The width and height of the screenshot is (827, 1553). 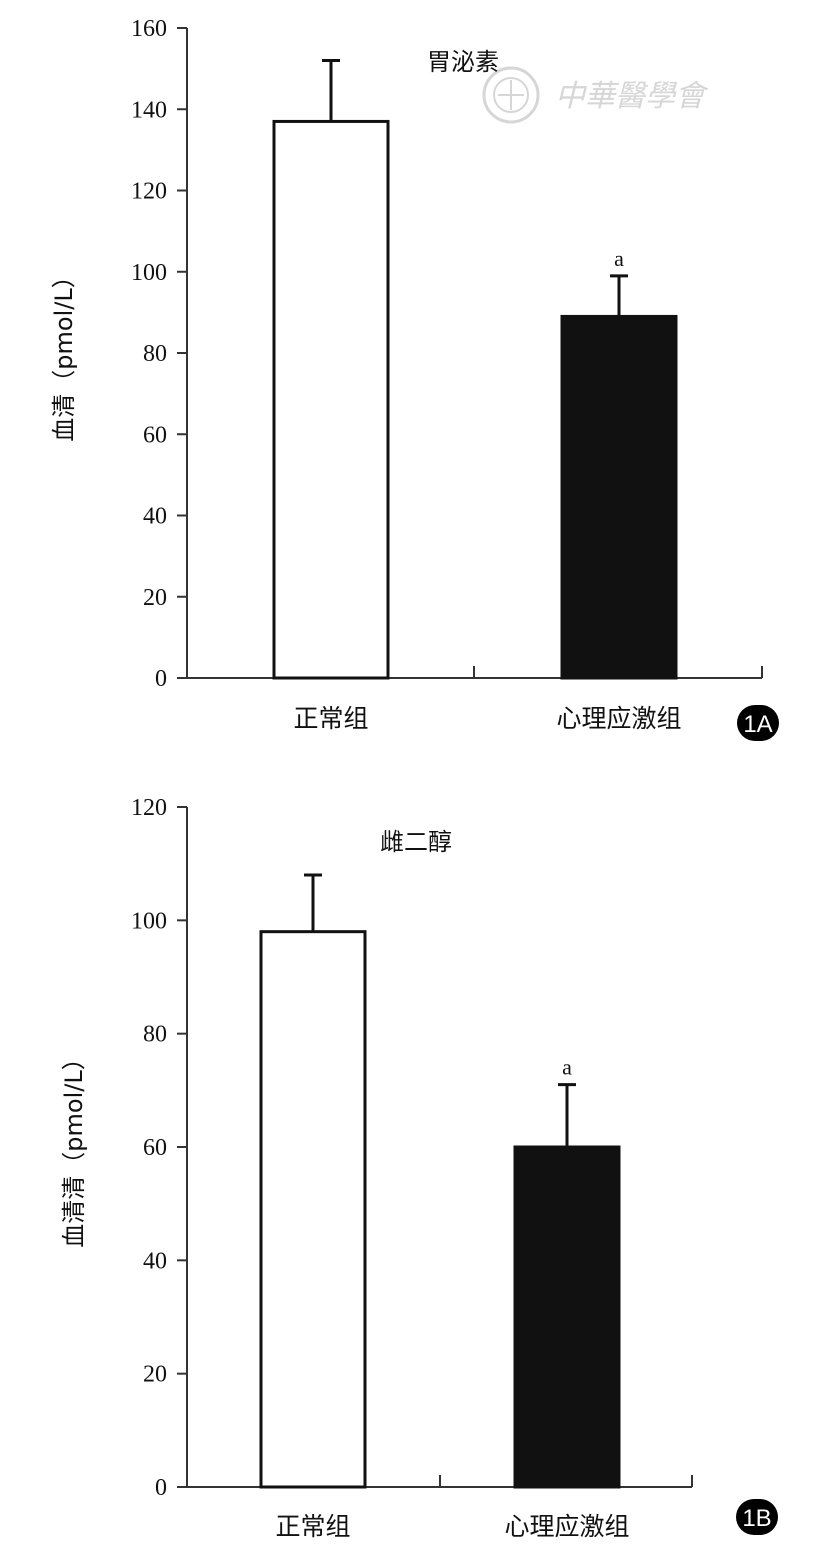 I want to click on chart-title: 雌二醇, so click(x=416, y=842).